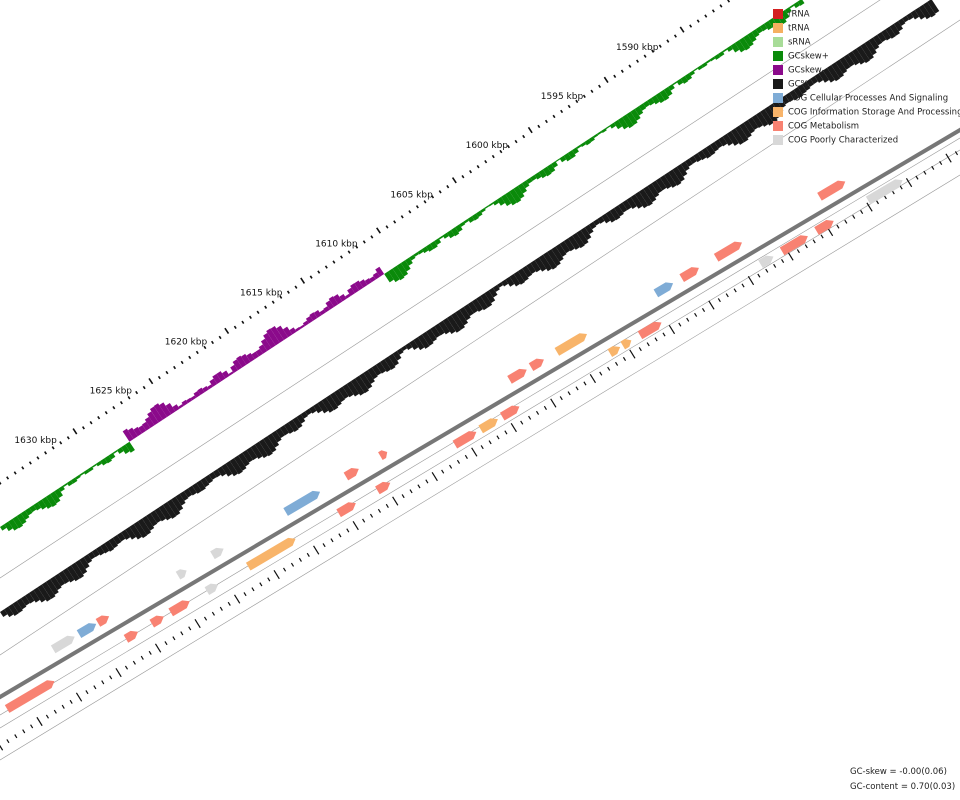 This screenshot has height=800, width=960. I want to click on gc-skew-summary: GC-skew = -0.00(0.06), so click(898, 772).